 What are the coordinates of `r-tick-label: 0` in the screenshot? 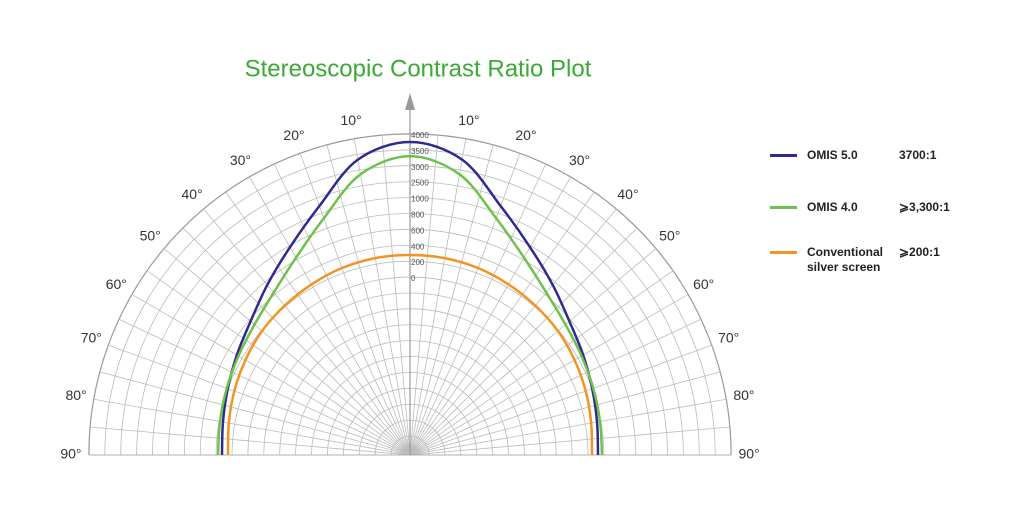 It's located at (413, 278).